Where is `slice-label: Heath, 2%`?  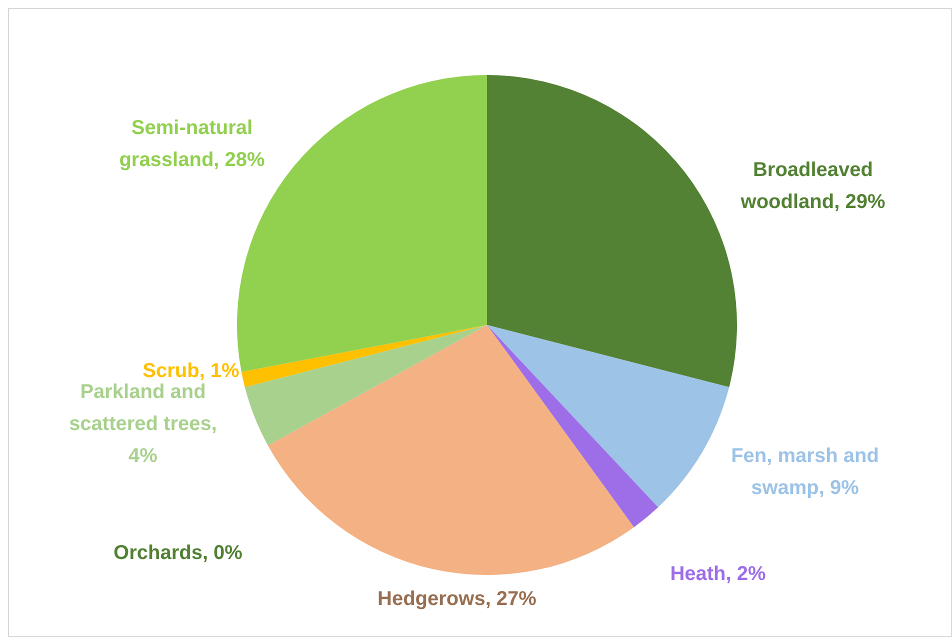
slice-label: Heath, 2% is located at coordinates (718, 574).